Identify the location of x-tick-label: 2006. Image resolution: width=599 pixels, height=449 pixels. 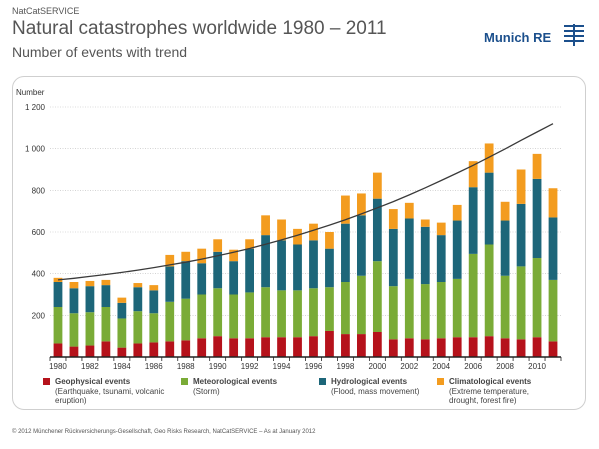
(473, 366).